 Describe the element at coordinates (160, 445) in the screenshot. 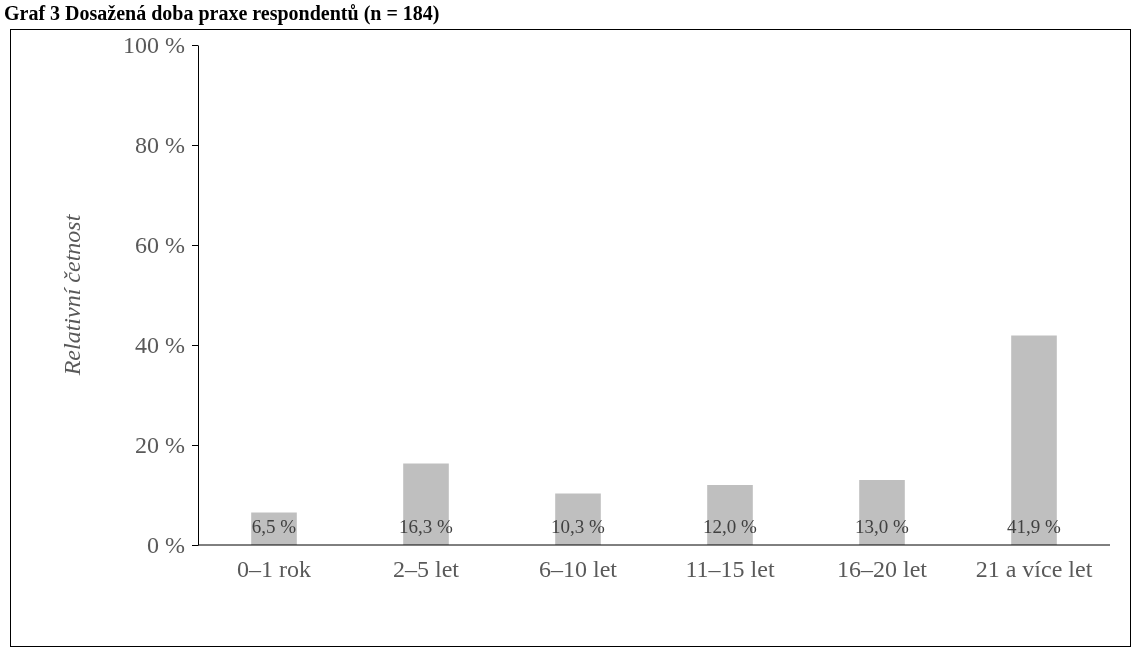

I see `y-tick-label: 20 %` at that location.